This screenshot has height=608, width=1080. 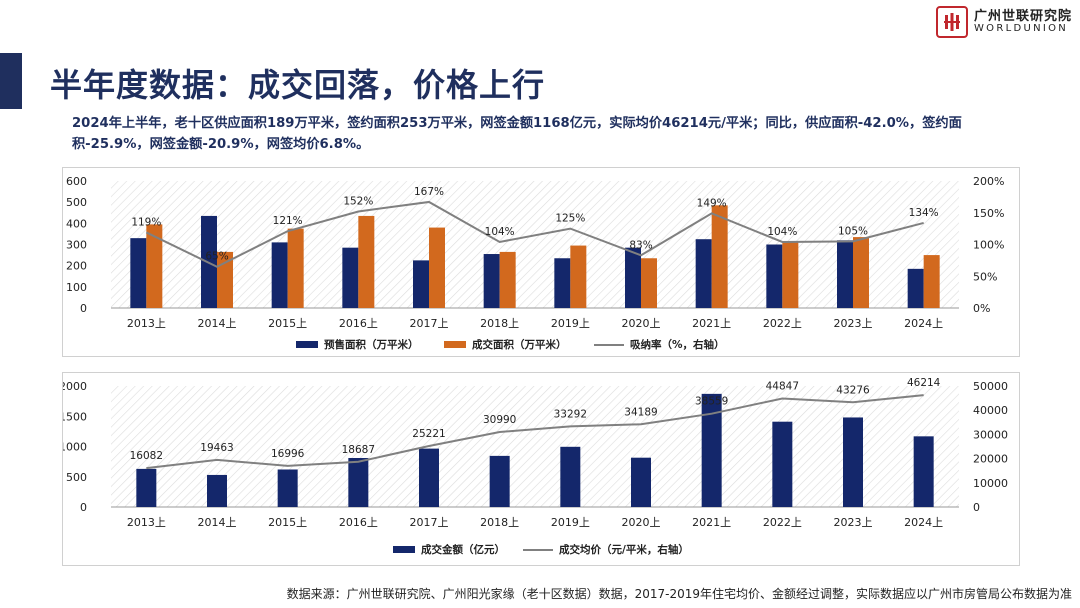 I want to click on line-data-label: 33292, so click(x=570, y=414).